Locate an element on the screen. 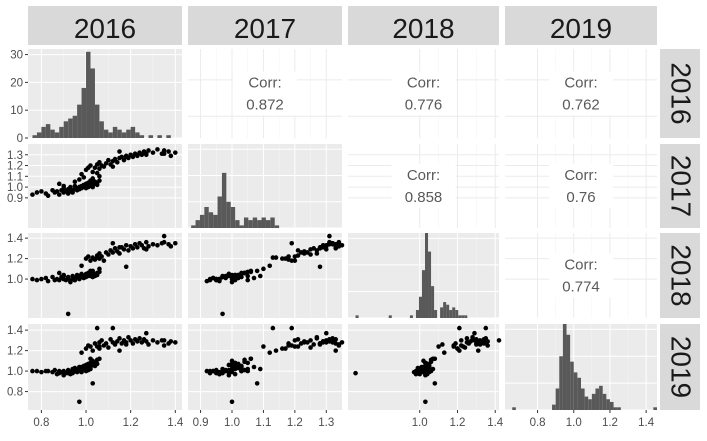  strip-top-2019 is located at coordinates (581, 25).